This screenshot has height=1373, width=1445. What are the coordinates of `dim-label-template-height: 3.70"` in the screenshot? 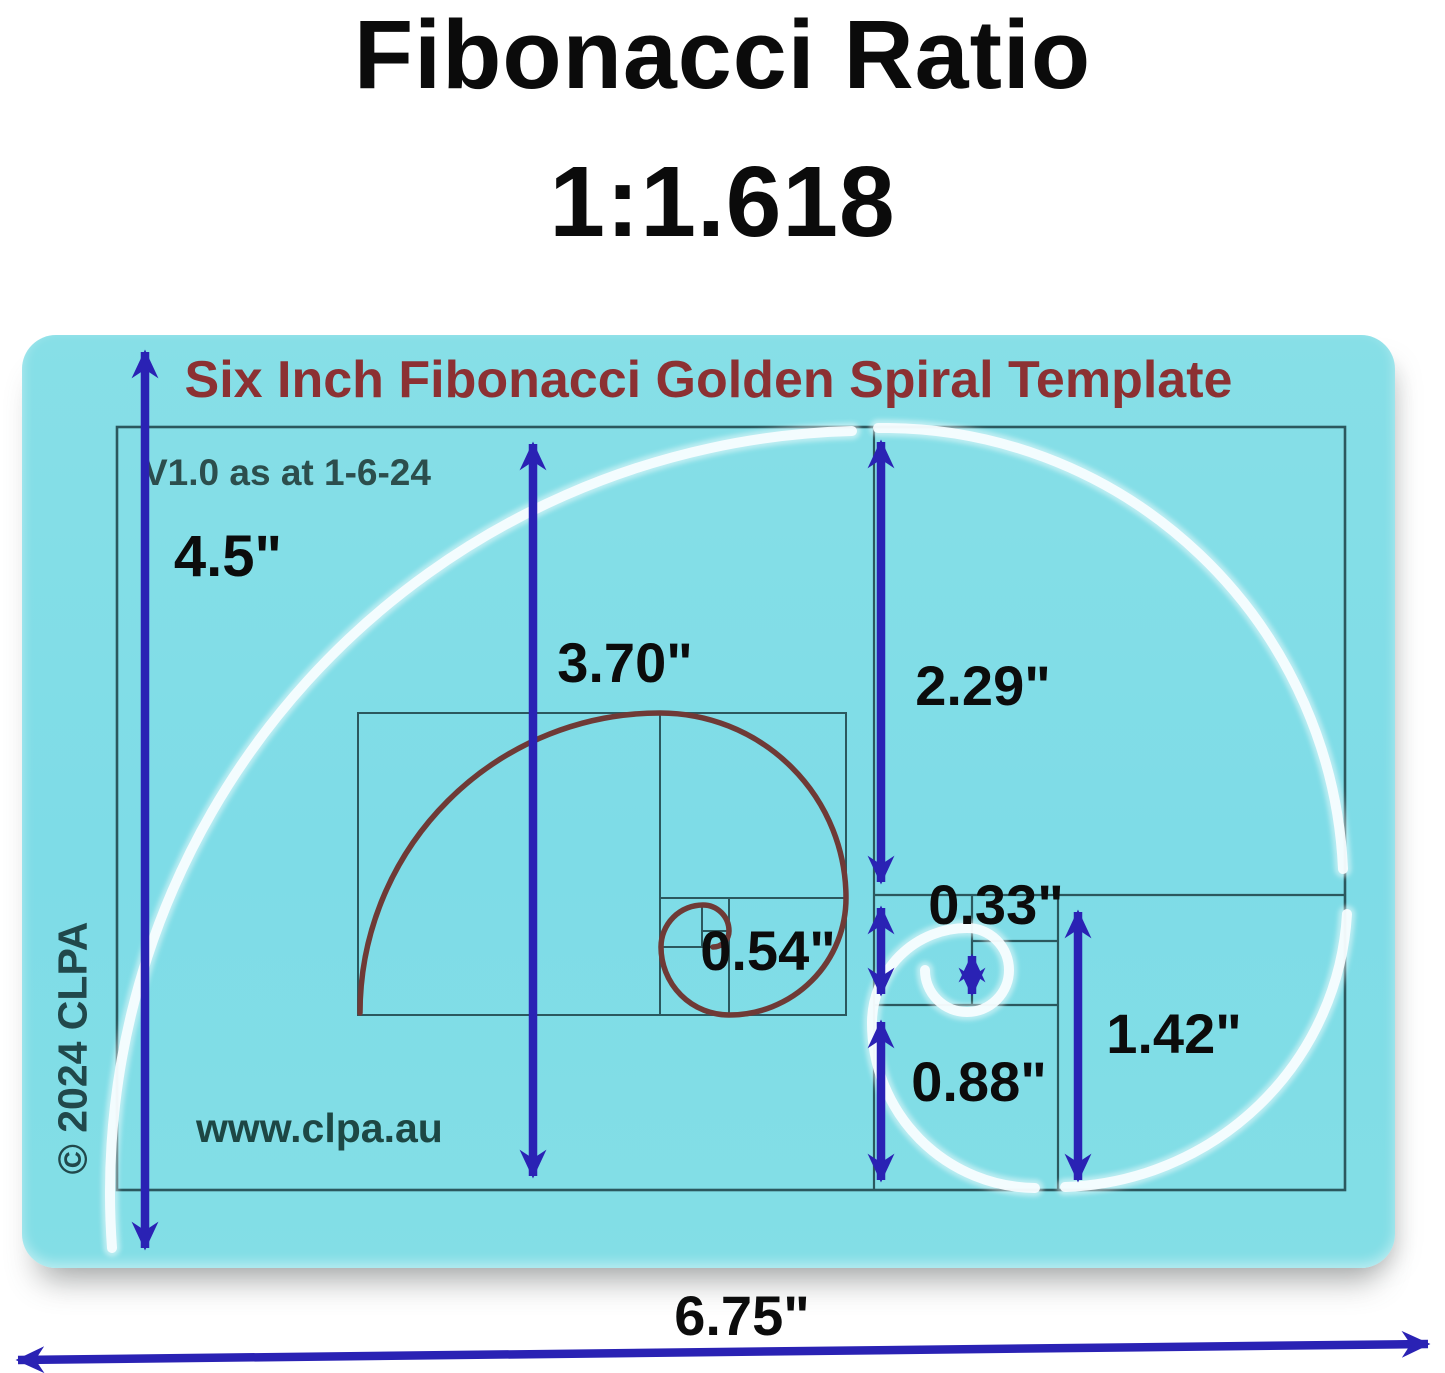 It's located at (625, 662).